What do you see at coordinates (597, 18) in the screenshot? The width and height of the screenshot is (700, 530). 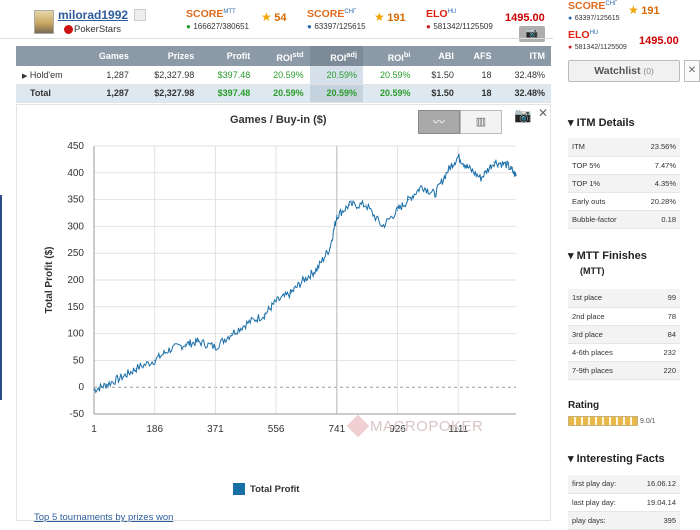 I see `sidebar-score-rank: 63397/125615` at bounding box center [597, 18].